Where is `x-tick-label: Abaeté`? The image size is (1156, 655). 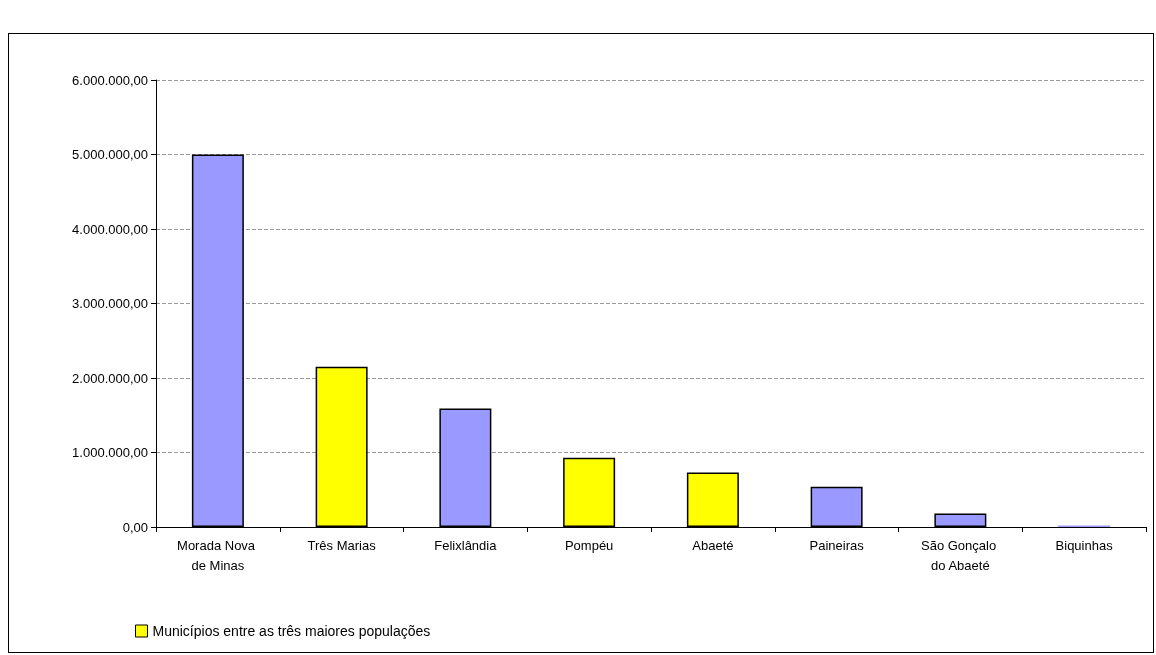 x-tick-label: Abaeté is located at coordinates (713, 545).